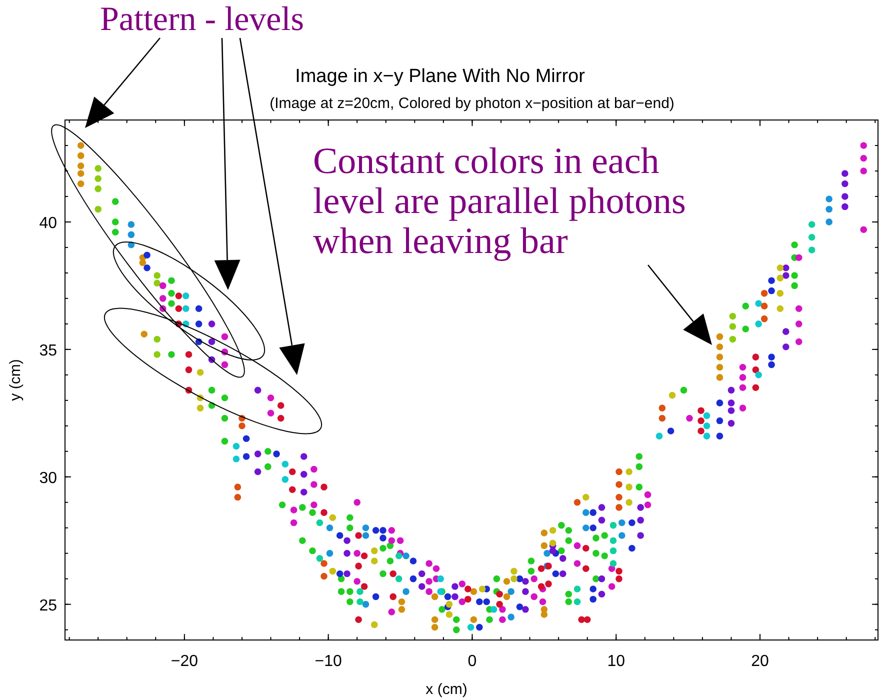 The height and width of the screenshot is (699, 880). What do you see at coordinates (48, 351) in the screenshot?
I see `y-tick-label: 35` at bounding box center [48, 351].